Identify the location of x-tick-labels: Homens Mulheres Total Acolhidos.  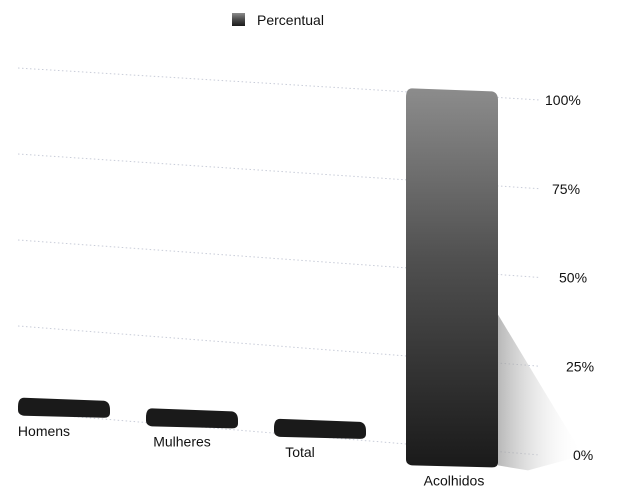
(251, 456).